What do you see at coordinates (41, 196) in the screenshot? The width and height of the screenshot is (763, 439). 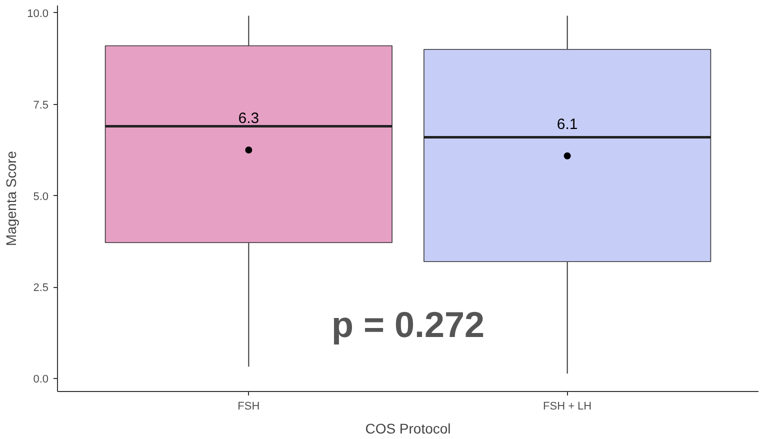 I see `y-tick-label: 5.0` at bounding box center [41, 196].